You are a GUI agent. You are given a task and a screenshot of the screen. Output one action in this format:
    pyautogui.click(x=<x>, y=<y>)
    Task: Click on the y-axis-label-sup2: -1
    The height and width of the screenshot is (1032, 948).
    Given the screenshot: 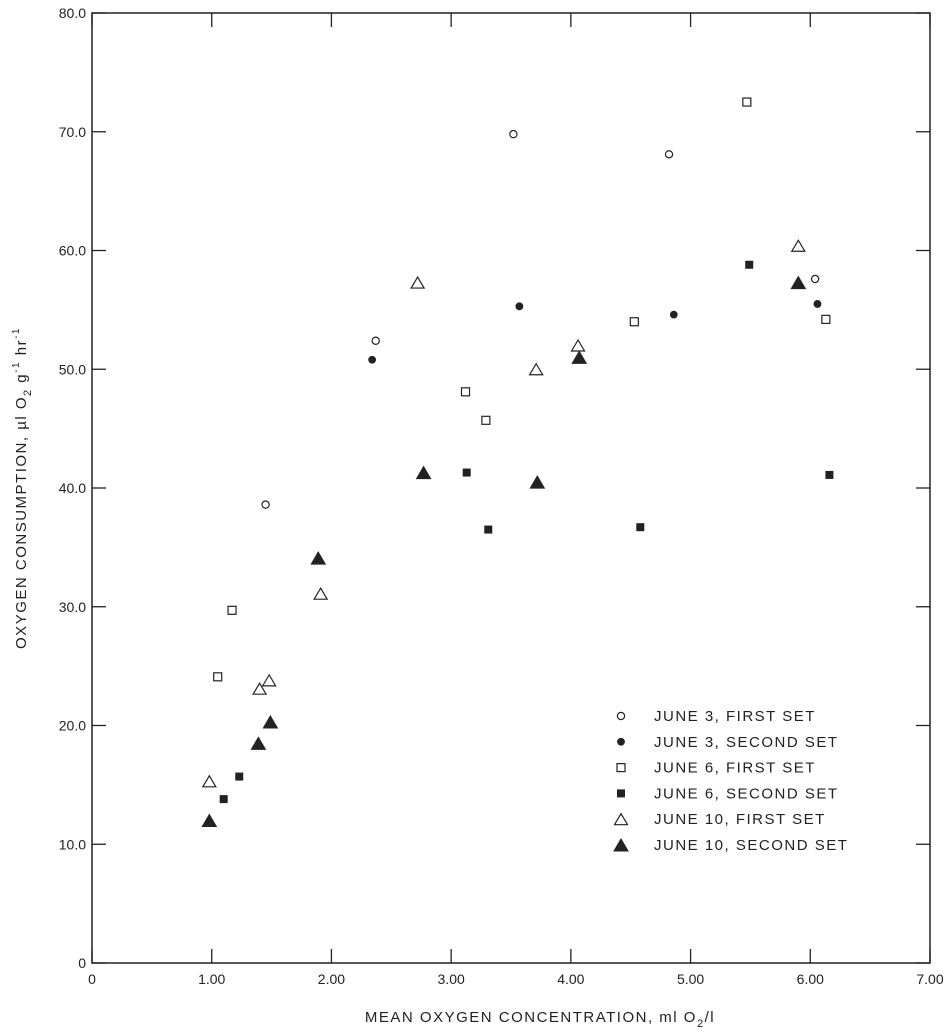 What is the action you would take?
    pyautogui.click(x=16, y=333)
    